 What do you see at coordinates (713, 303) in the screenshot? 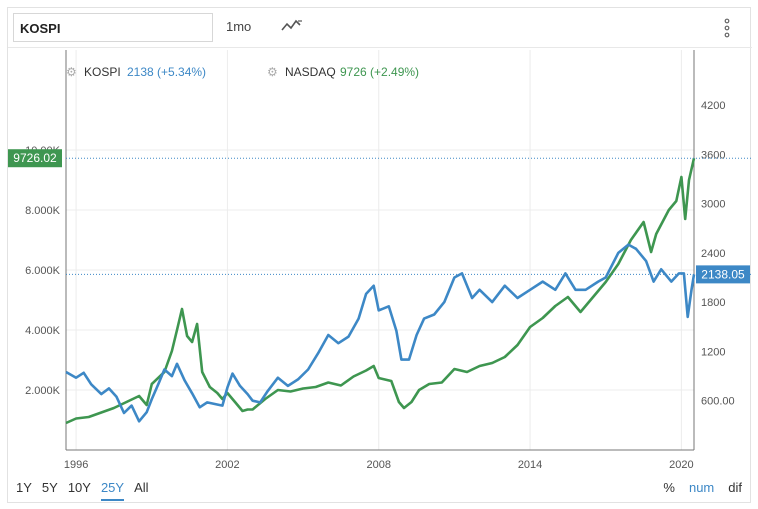
I see `right-tick-label: 1800` at bounding box center [713, 303].